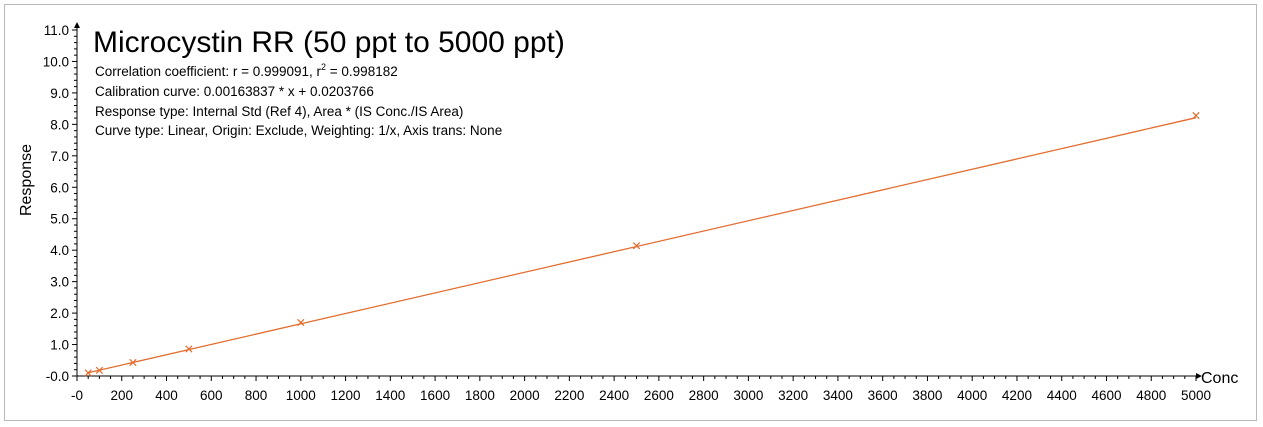 Image resolution: width=1263 pixels, height=427 pixels. I want to click on x-tick-label: 2200, so click(569, 395).